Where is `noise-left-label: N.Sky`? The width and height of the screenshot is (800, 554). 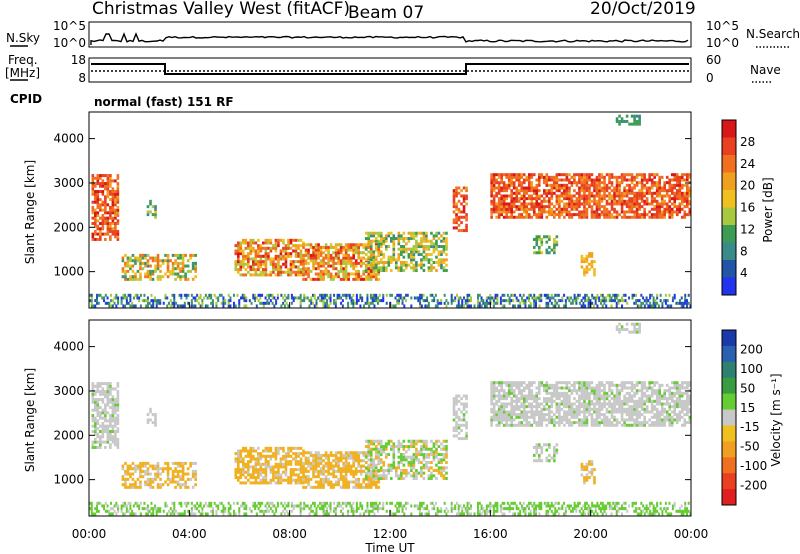
noise-left-label: N.Sky is located at coordinates (23, 38).